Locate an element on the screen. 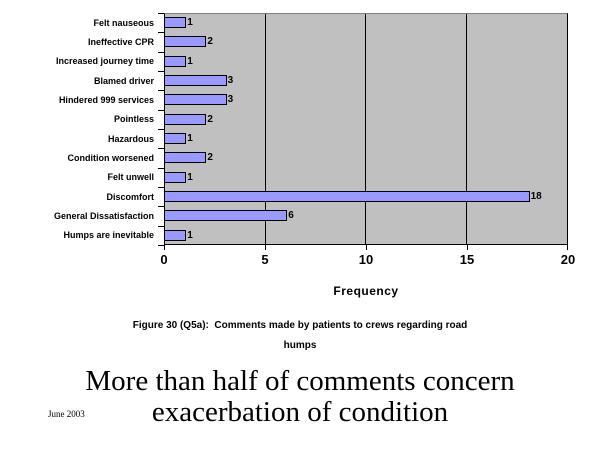 This screenshot has height=450, width=600. x-tick-label: 0 is located at coordinates (164, 259).